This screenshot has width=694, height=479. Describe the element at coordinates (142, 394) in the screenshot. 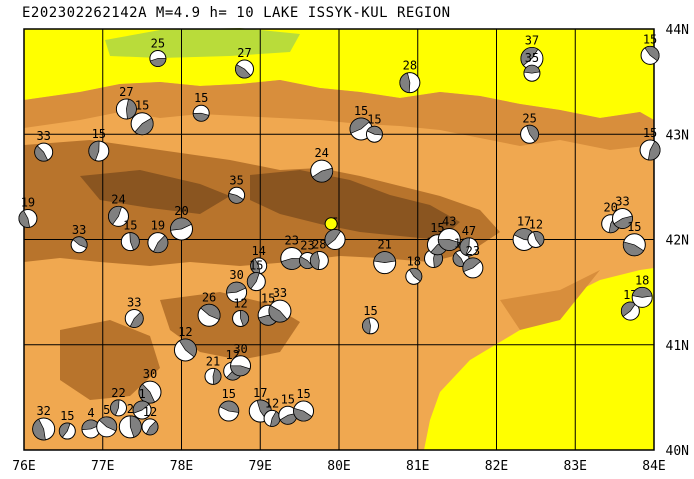

I see `depth-label: 1` at that location.